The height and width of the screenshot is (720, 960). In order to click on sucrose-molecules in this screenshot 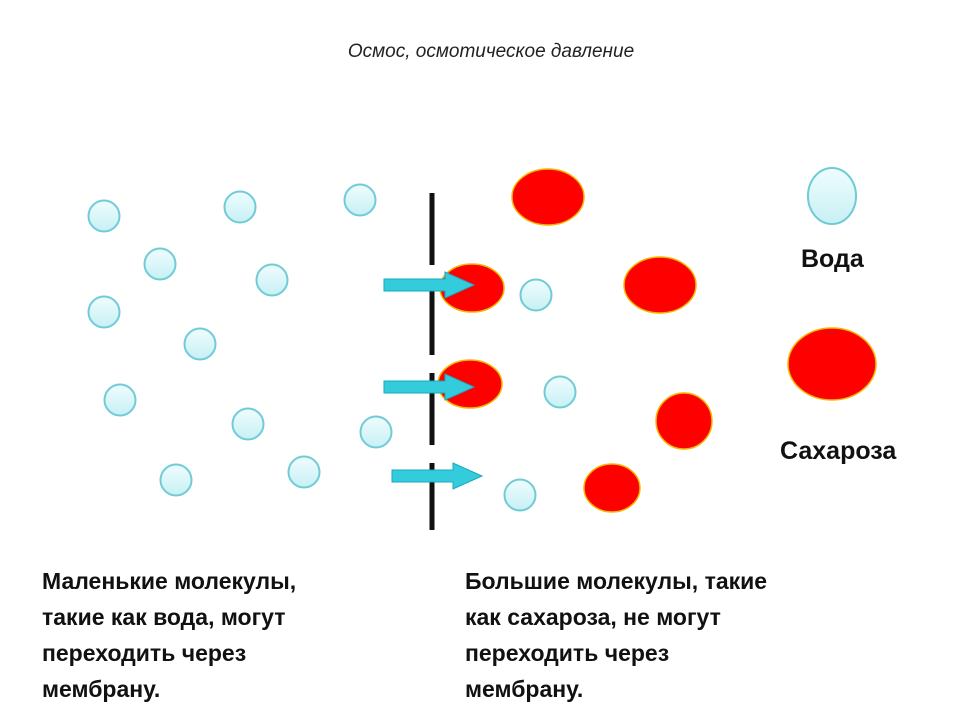, I will do `click(575, 340)`.